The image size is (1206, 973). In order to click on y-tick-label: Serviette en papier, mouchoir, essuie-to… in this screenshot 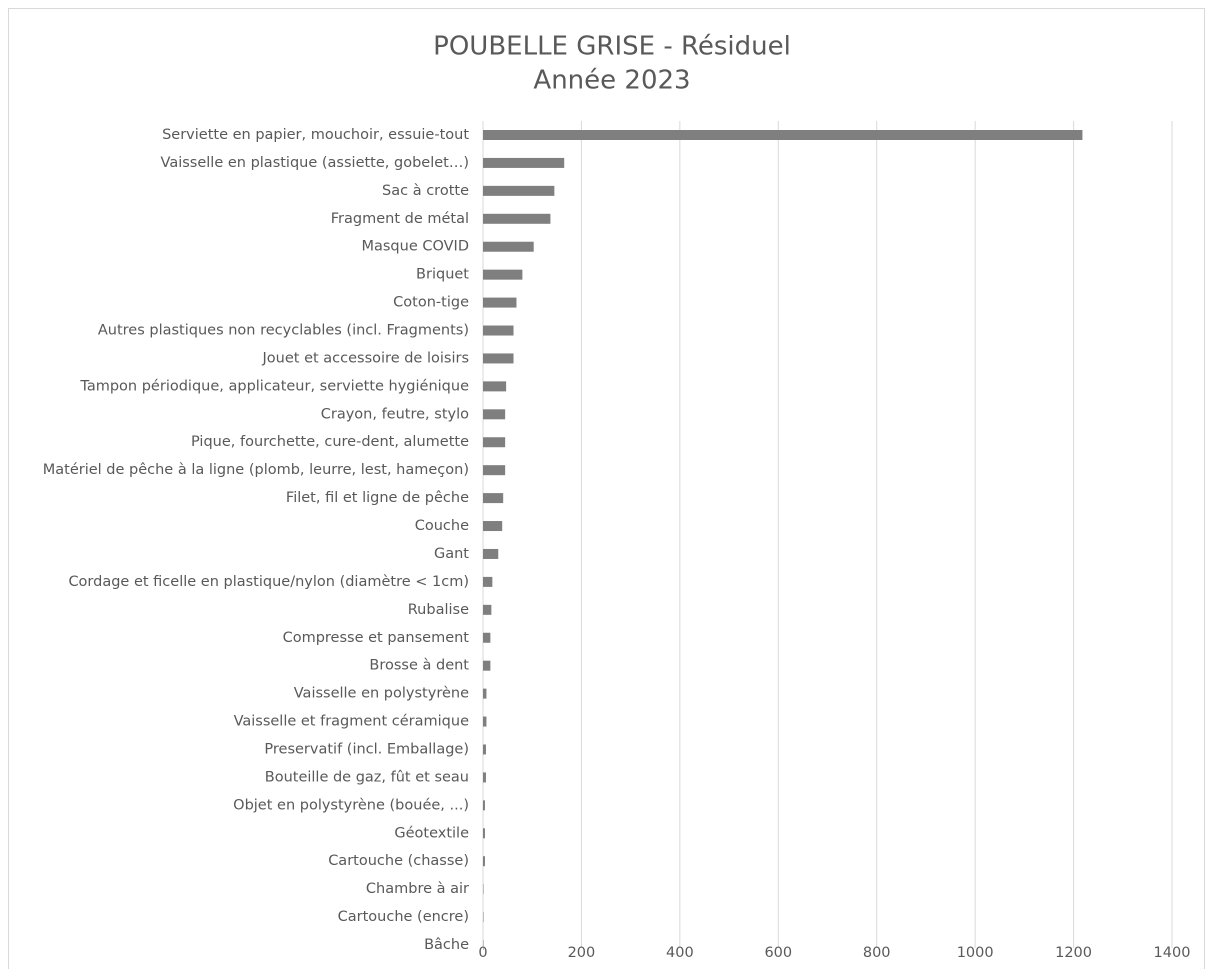, I will do `click(315, 135)`.